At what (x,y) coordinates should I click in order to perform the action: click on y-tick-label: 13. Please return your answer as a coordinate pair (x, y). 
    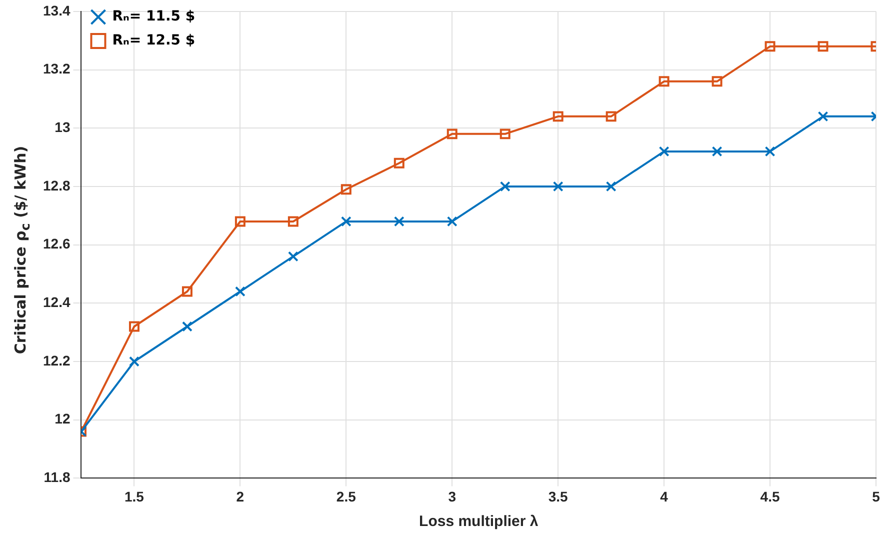
    Looking at the image, I should click on (62, 126).